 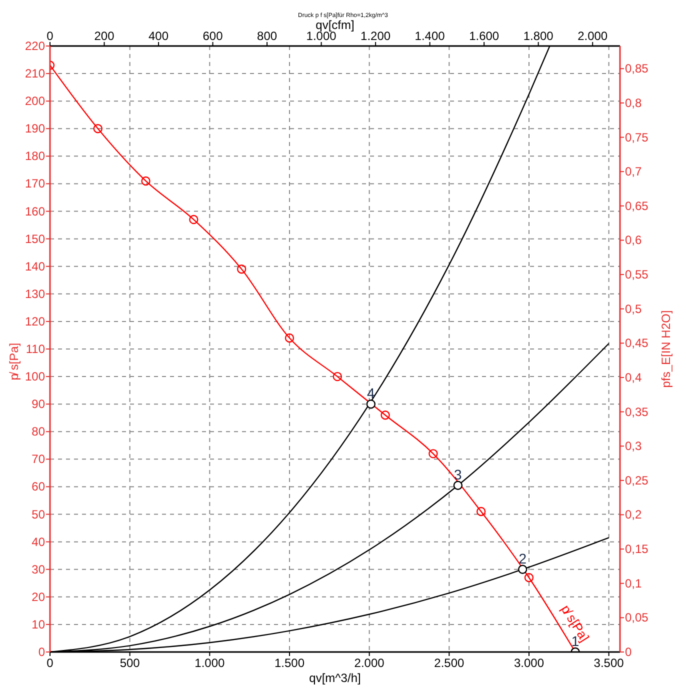 I want to click on y2-tick-label: 0,8, so click(x=633, y=103).